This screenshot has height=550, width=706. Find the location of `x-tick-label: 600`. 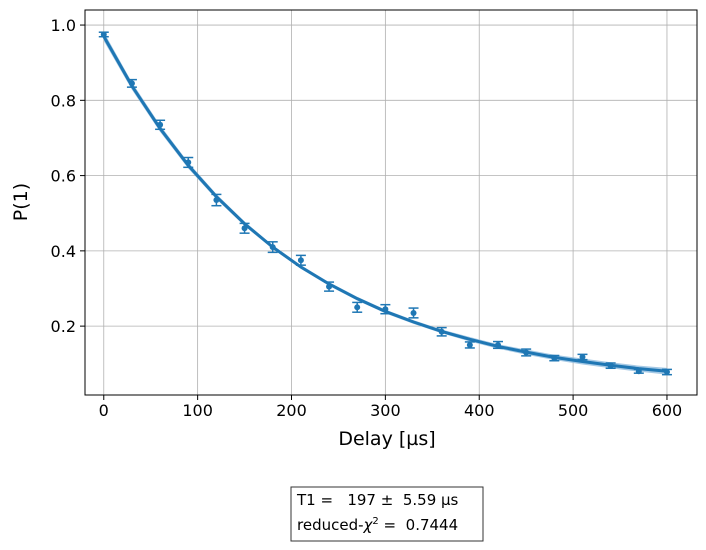

x-tick-label: 600 is located at coordinates (667, 410).